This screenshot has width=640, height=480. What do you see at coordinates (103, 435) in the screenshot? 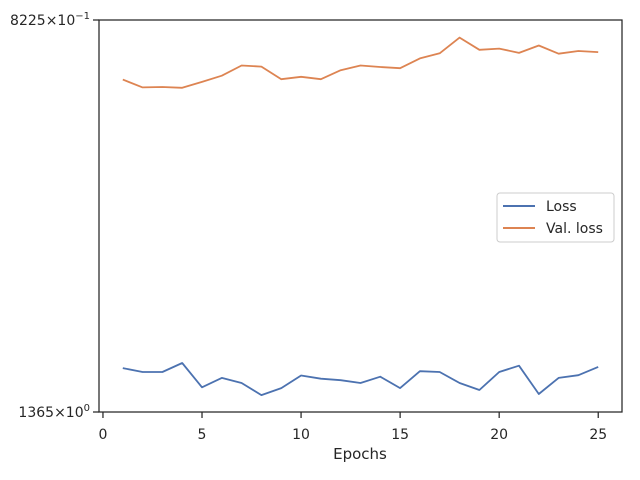
I see `x-tick-label: 0` at bounding box center [103, 435].